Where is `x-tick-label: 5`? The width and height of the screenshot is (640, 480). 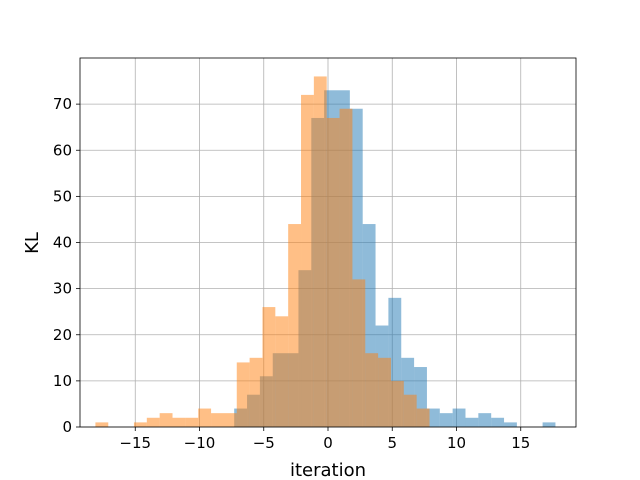
x-tick-label: 5 is located at coordinates (392, 443).